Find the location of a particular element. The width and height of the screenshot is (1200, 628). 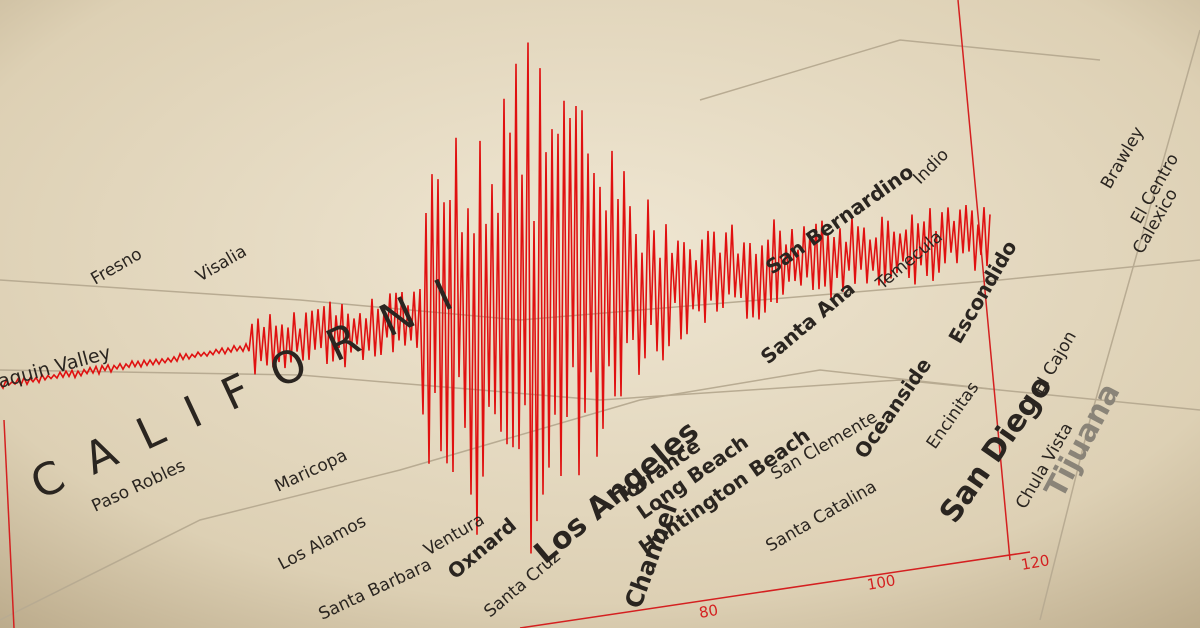

axis-label: 80 is located at coordinates (709, 611).